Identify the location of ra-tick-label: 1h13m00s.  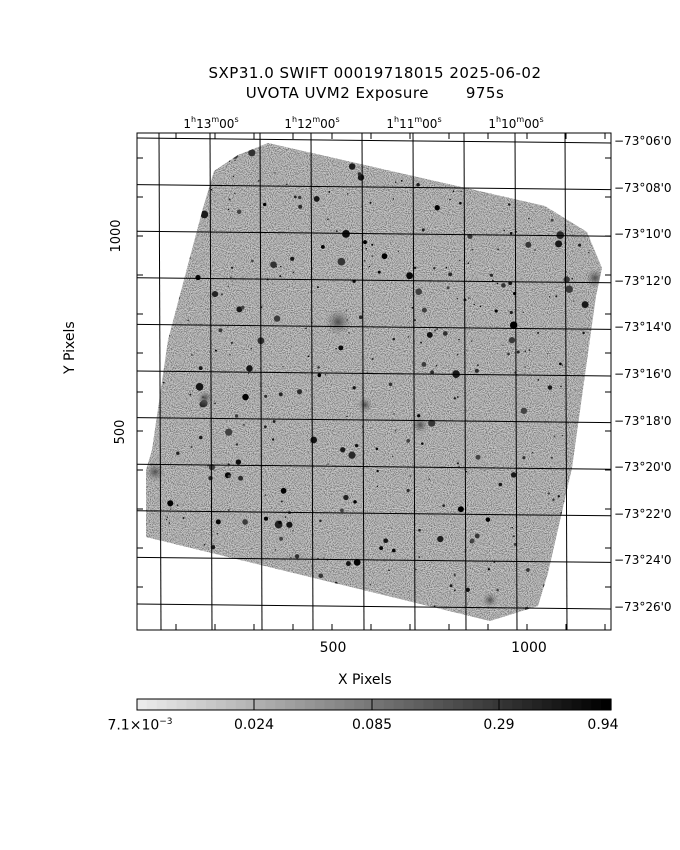
(211, 123).